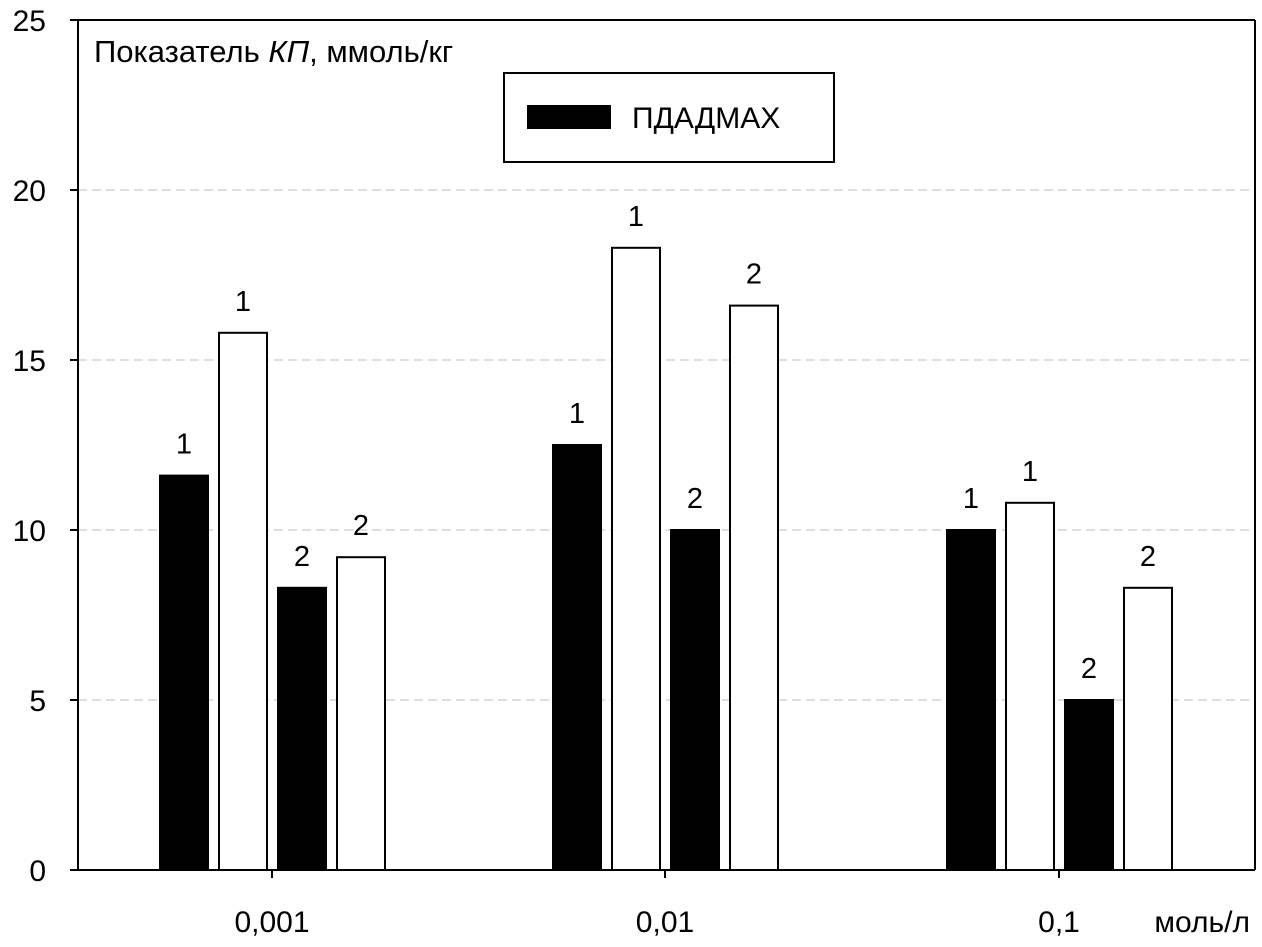 The height and width of the screenshot is (947, 1262). Describe the element at coordinates (1202, 922) in the screenshot. I see `x-axis-unit: моль/л` at that location.